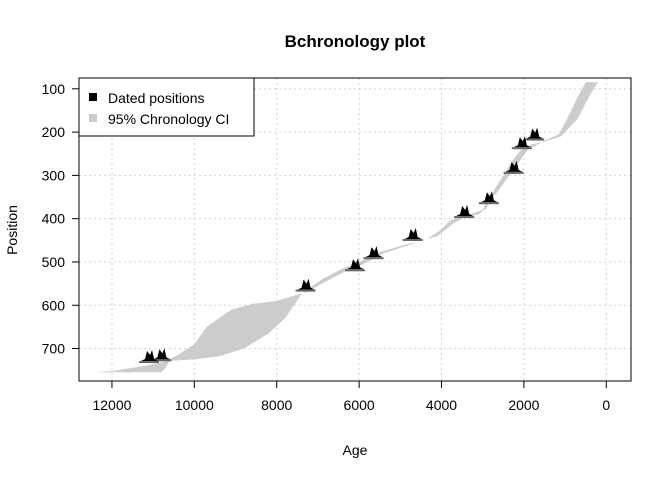 The image size is (672, 480). What do you see at coordinates (156, 98) in the screenshot?
I see `legend-label-dated: Dated positions` at bounding box center [156, 98].